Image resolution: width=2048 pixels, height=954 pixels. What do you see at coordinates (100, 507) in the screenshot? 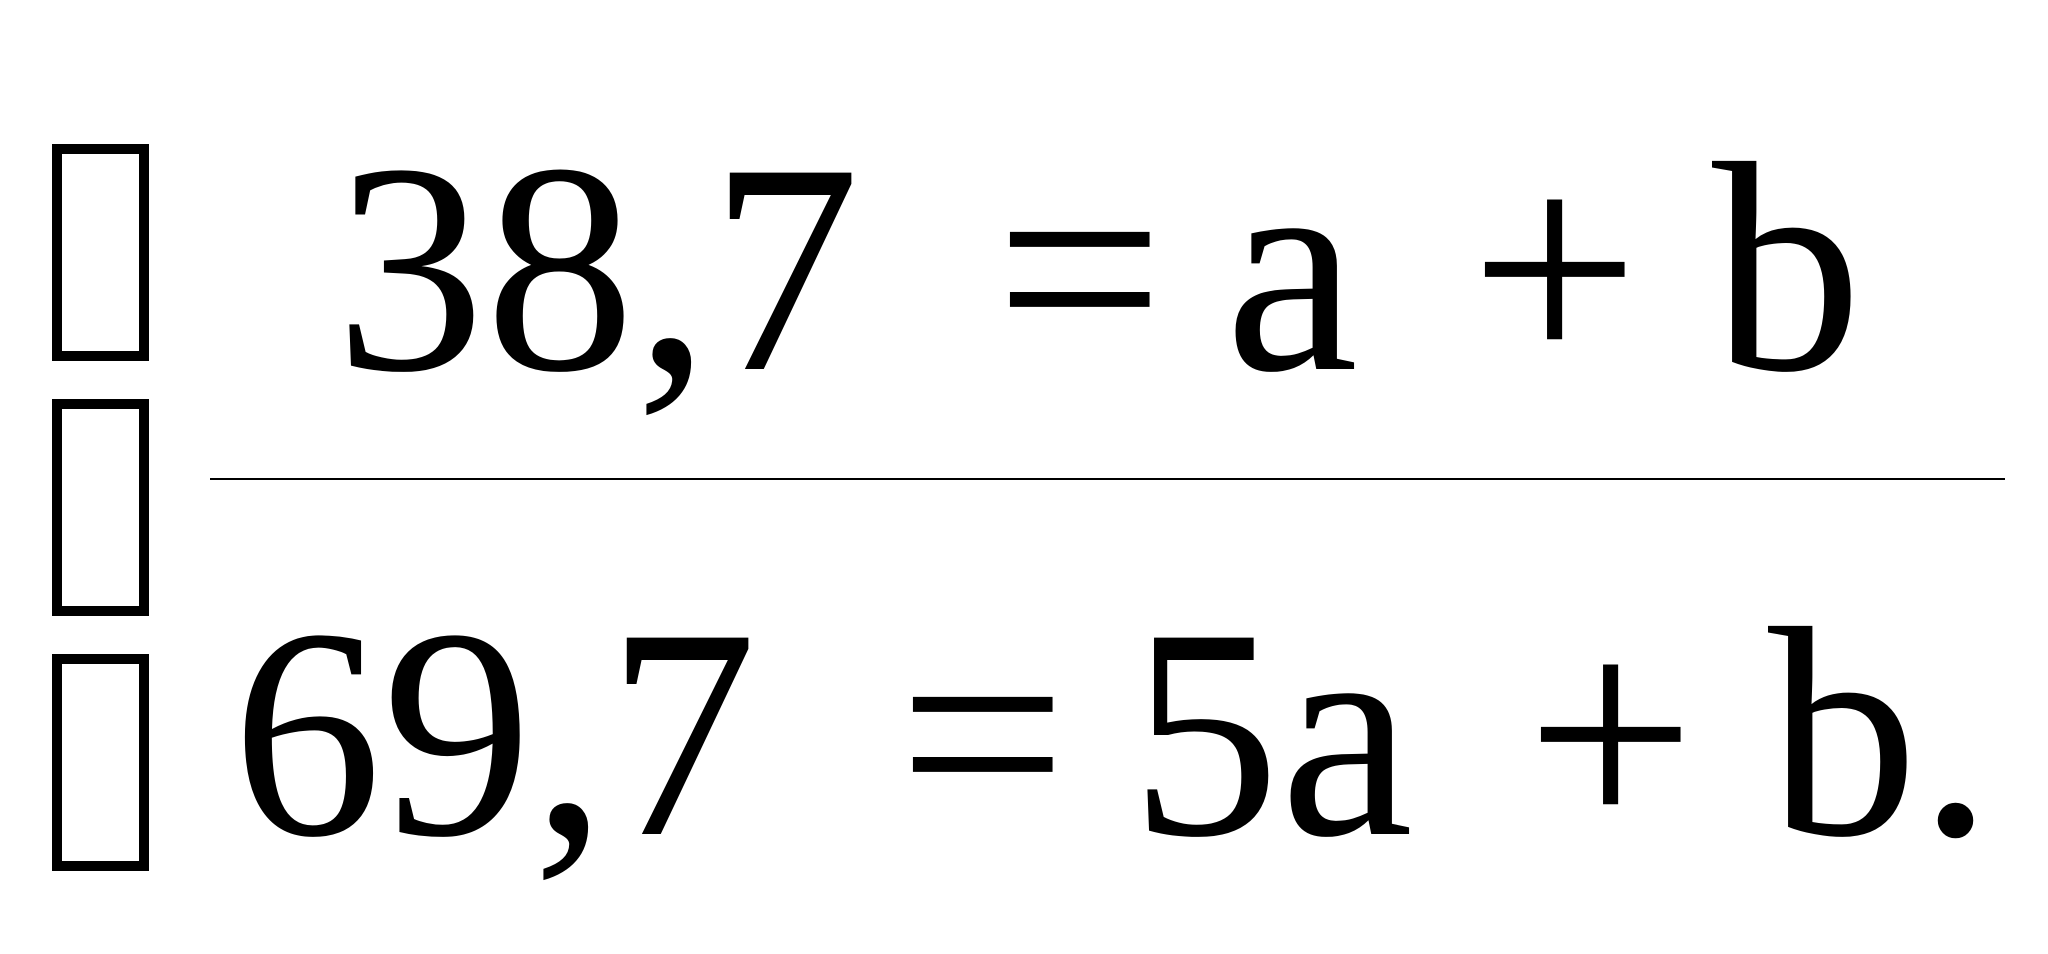
I see `brace-middle-glyph-icon` at bounding box center [100, 507].